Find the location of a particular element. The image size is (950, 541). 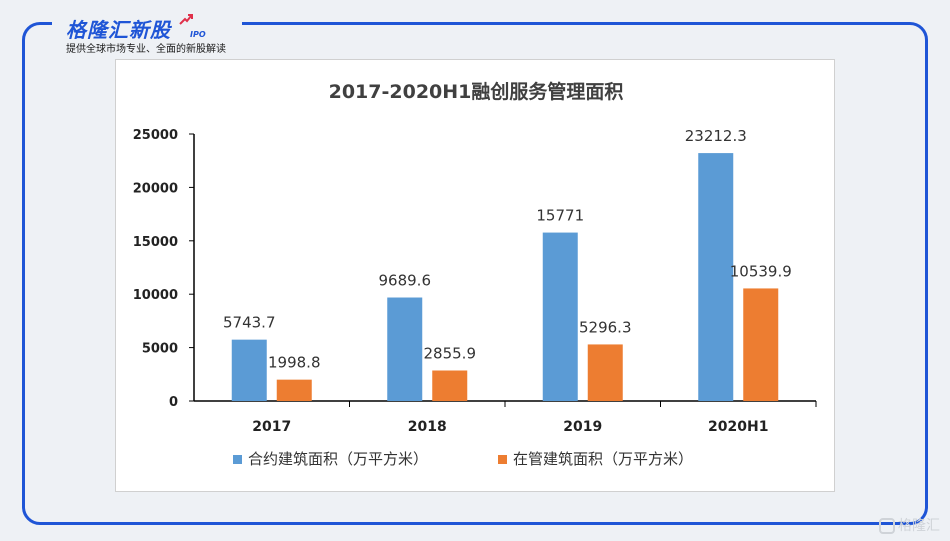

y-tick-label: 20000 is located at coordinates (155, 188).